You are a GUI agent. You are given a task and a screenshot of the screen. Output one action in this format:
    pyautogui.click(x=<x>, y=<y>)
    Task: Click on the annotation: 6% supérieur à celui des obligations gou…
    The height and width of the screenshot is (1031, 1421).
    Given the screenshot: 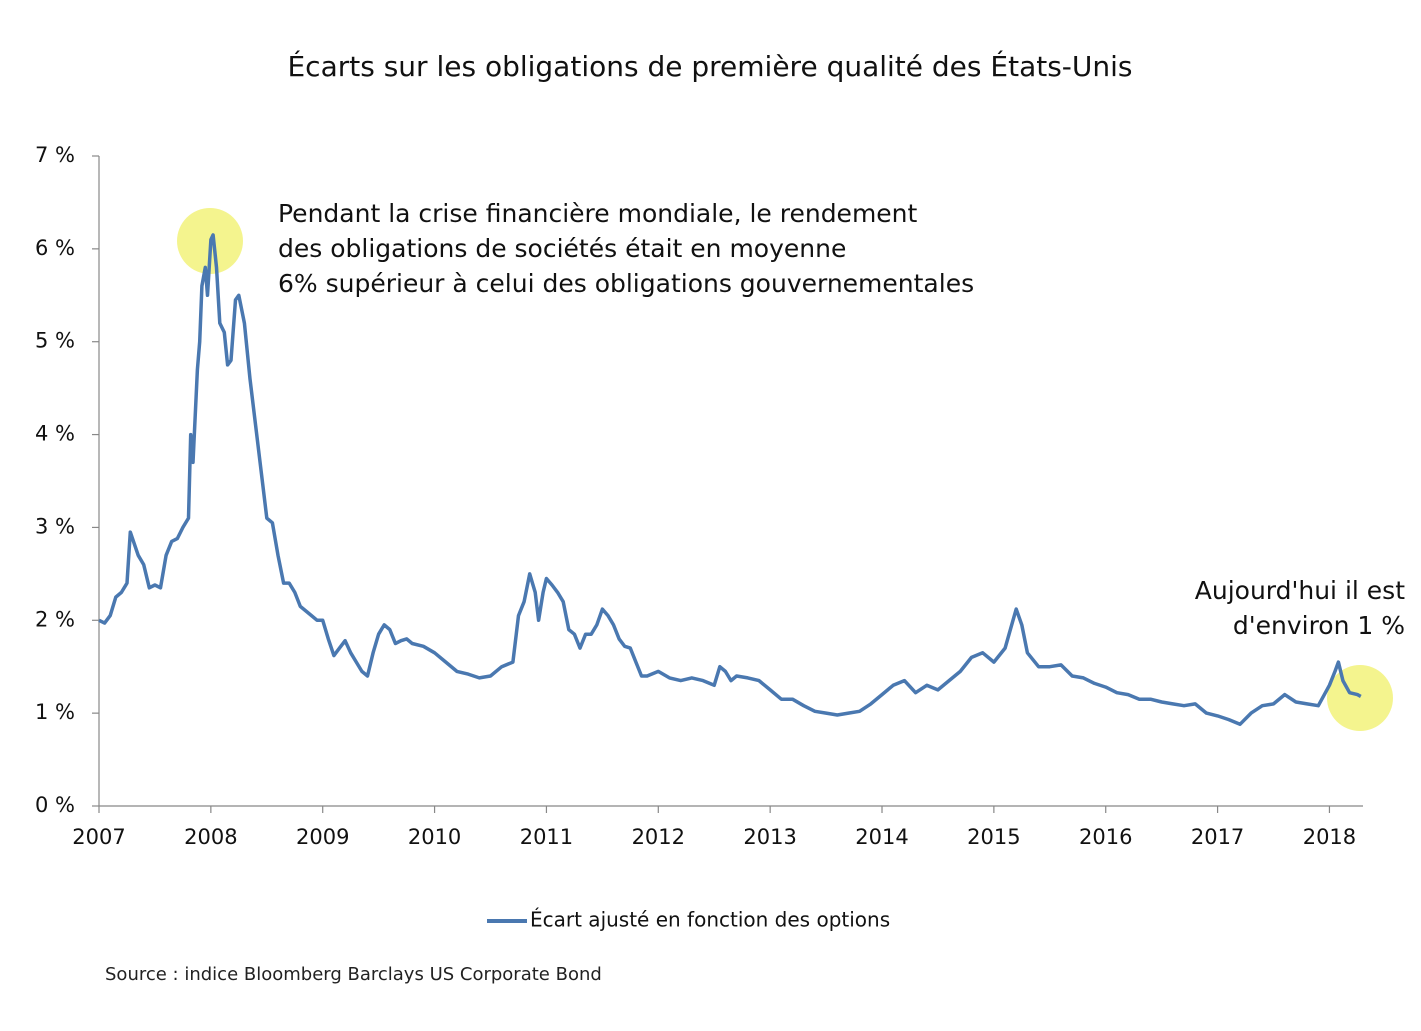 What is the action you would take?
    pyautogui.click(x=626, y=283)
    